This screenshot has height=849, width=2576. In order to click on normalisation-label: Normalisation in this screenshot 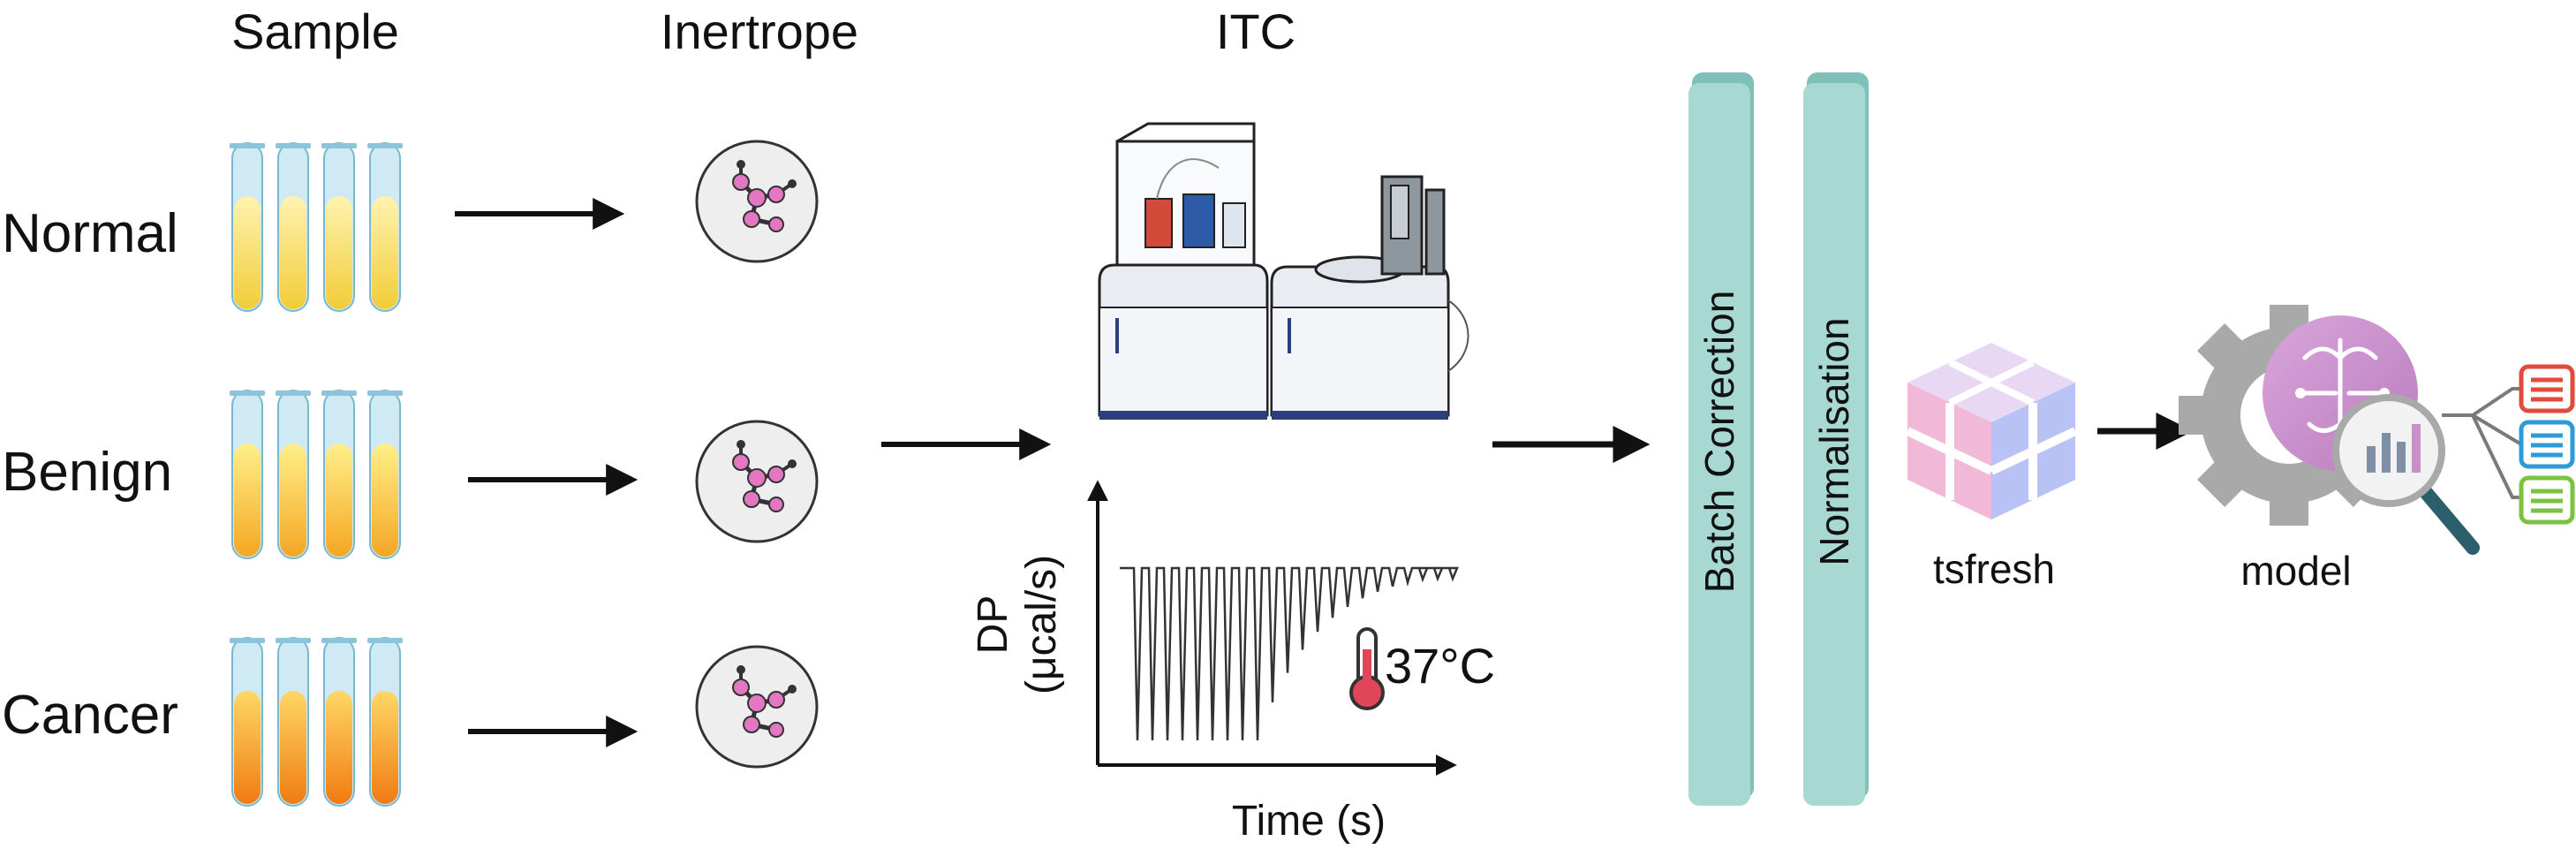, I will do `click(1834, 441)`.